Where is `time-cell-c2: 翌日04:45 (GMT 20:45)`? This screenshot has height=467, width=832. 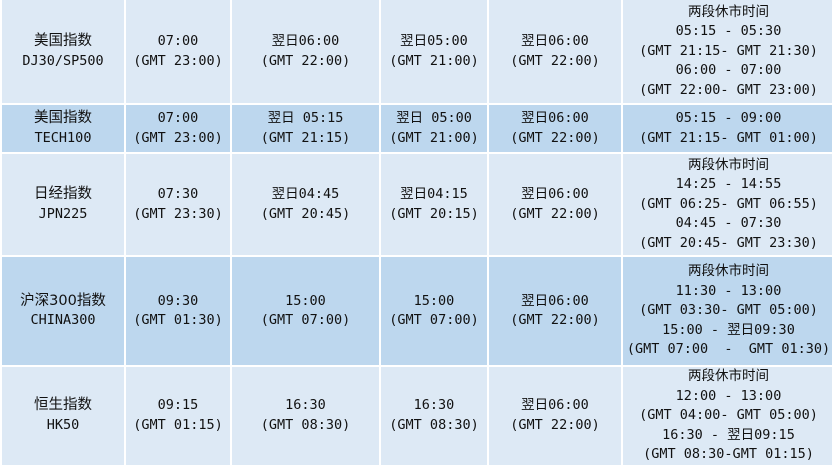 time-cell-c2: 翌日04:45 (GMT 20:45) is located at coordinates (305, 204).